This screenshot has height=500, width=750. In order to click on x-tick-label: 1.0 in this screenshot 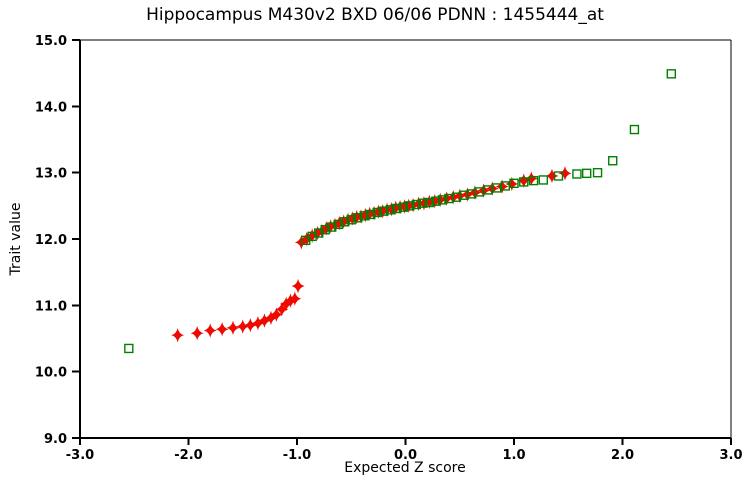, I will do `click(513, 455)`.